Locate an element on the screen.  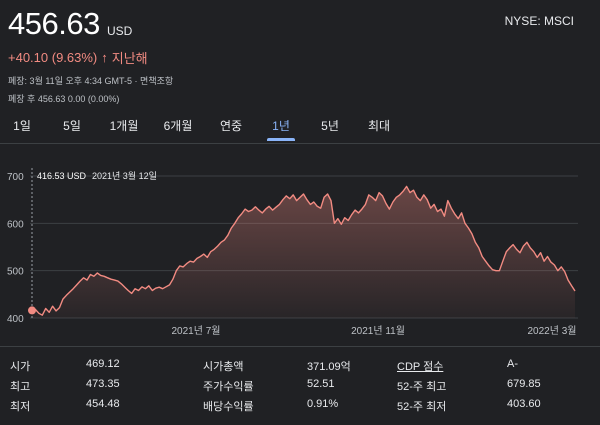
hover-point is located at coordinates (32, 310).